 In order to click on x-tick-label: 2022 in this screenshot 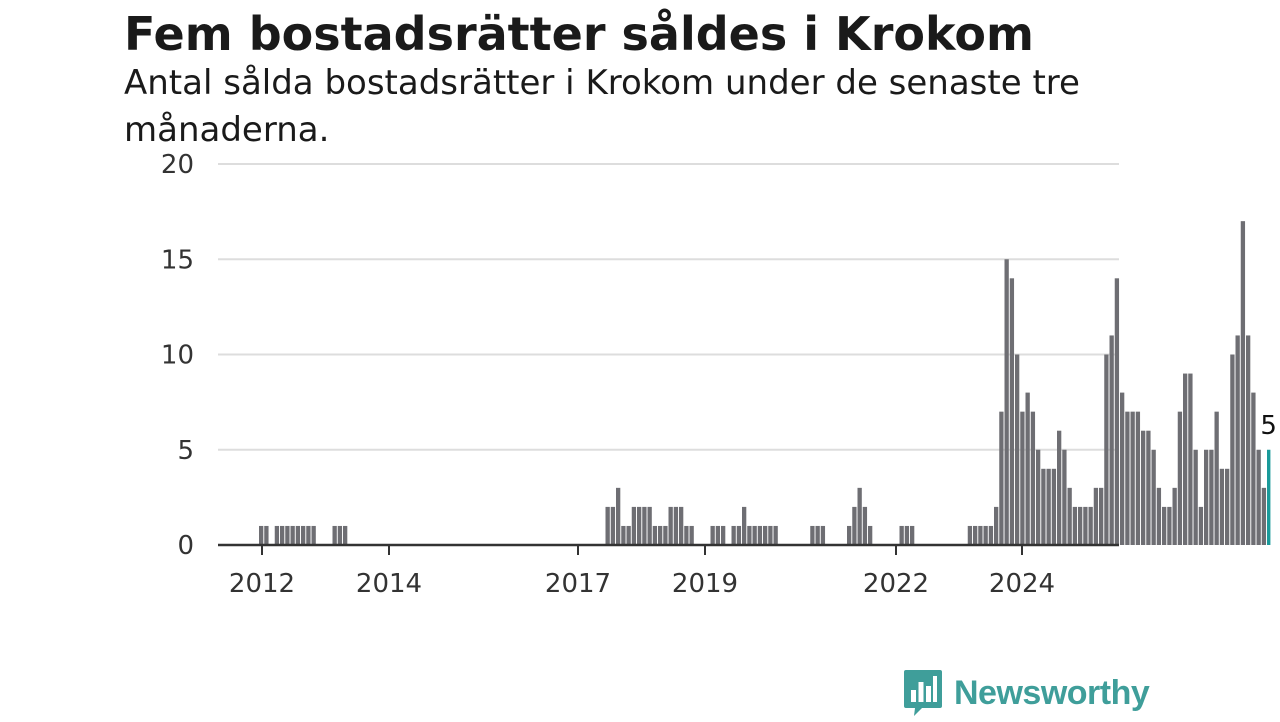, I will do `click(896, 584)`.